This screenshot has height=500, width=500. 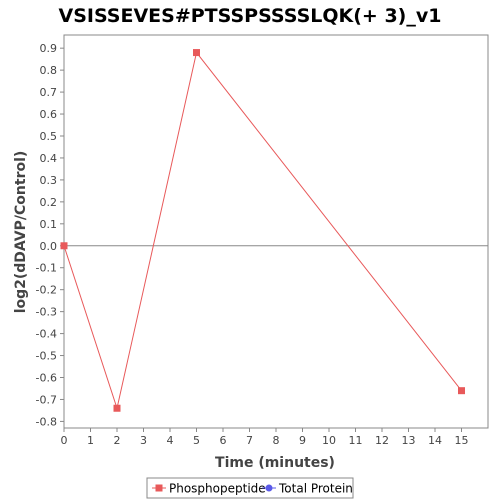 What do you see at coordinates (46, 290) in the screenshot?
I see `y-tick-label: -0.2` at bounding box center [46, 290].